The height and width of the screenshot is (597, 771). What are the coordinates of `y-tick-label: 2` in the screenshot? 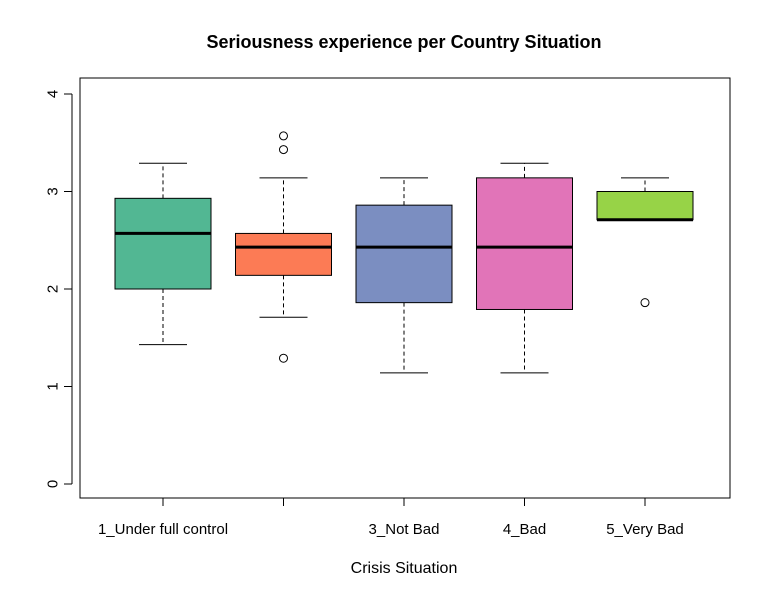 It's located at (53, 289).